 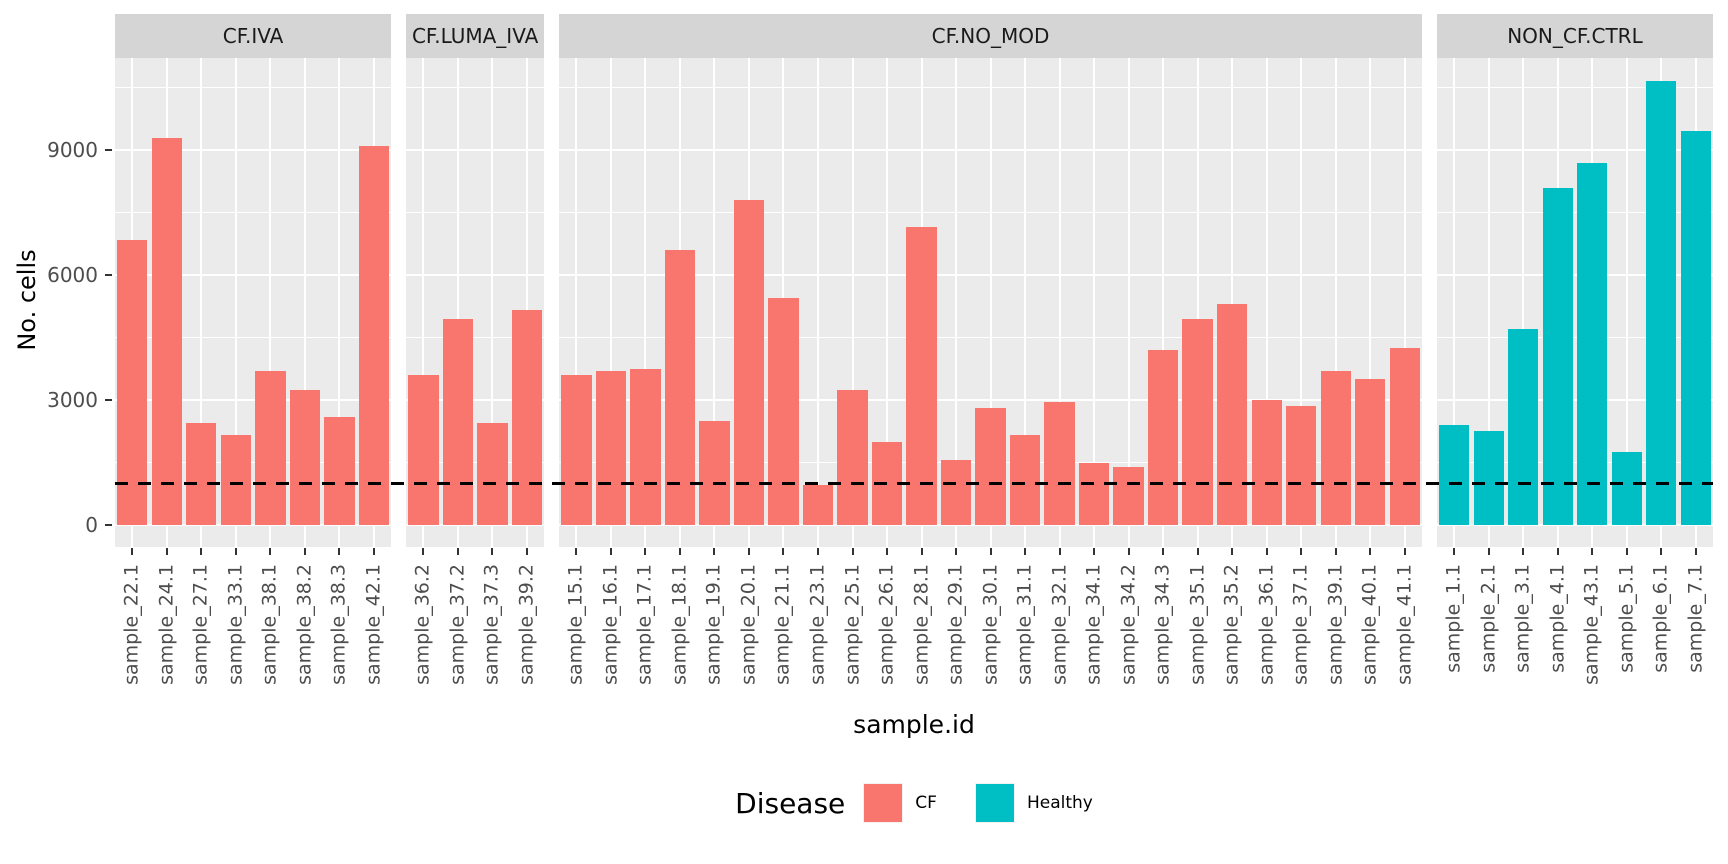 I want to click on facet-panel, so click(x=475, y=302).